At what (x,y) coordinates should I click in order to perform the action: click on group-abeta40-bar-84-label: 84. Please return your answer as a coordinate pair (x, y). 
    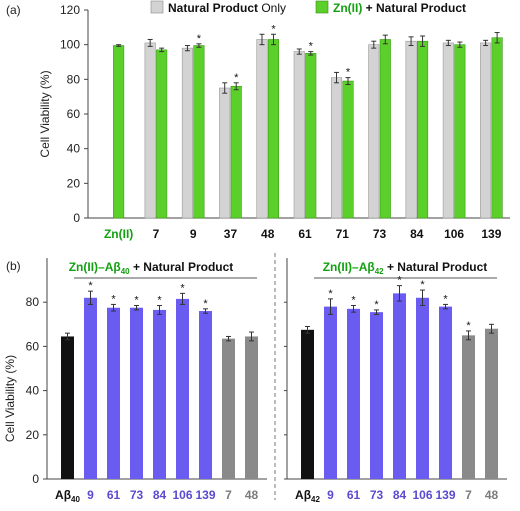
    Looking at the image, I should click on (160, 495).